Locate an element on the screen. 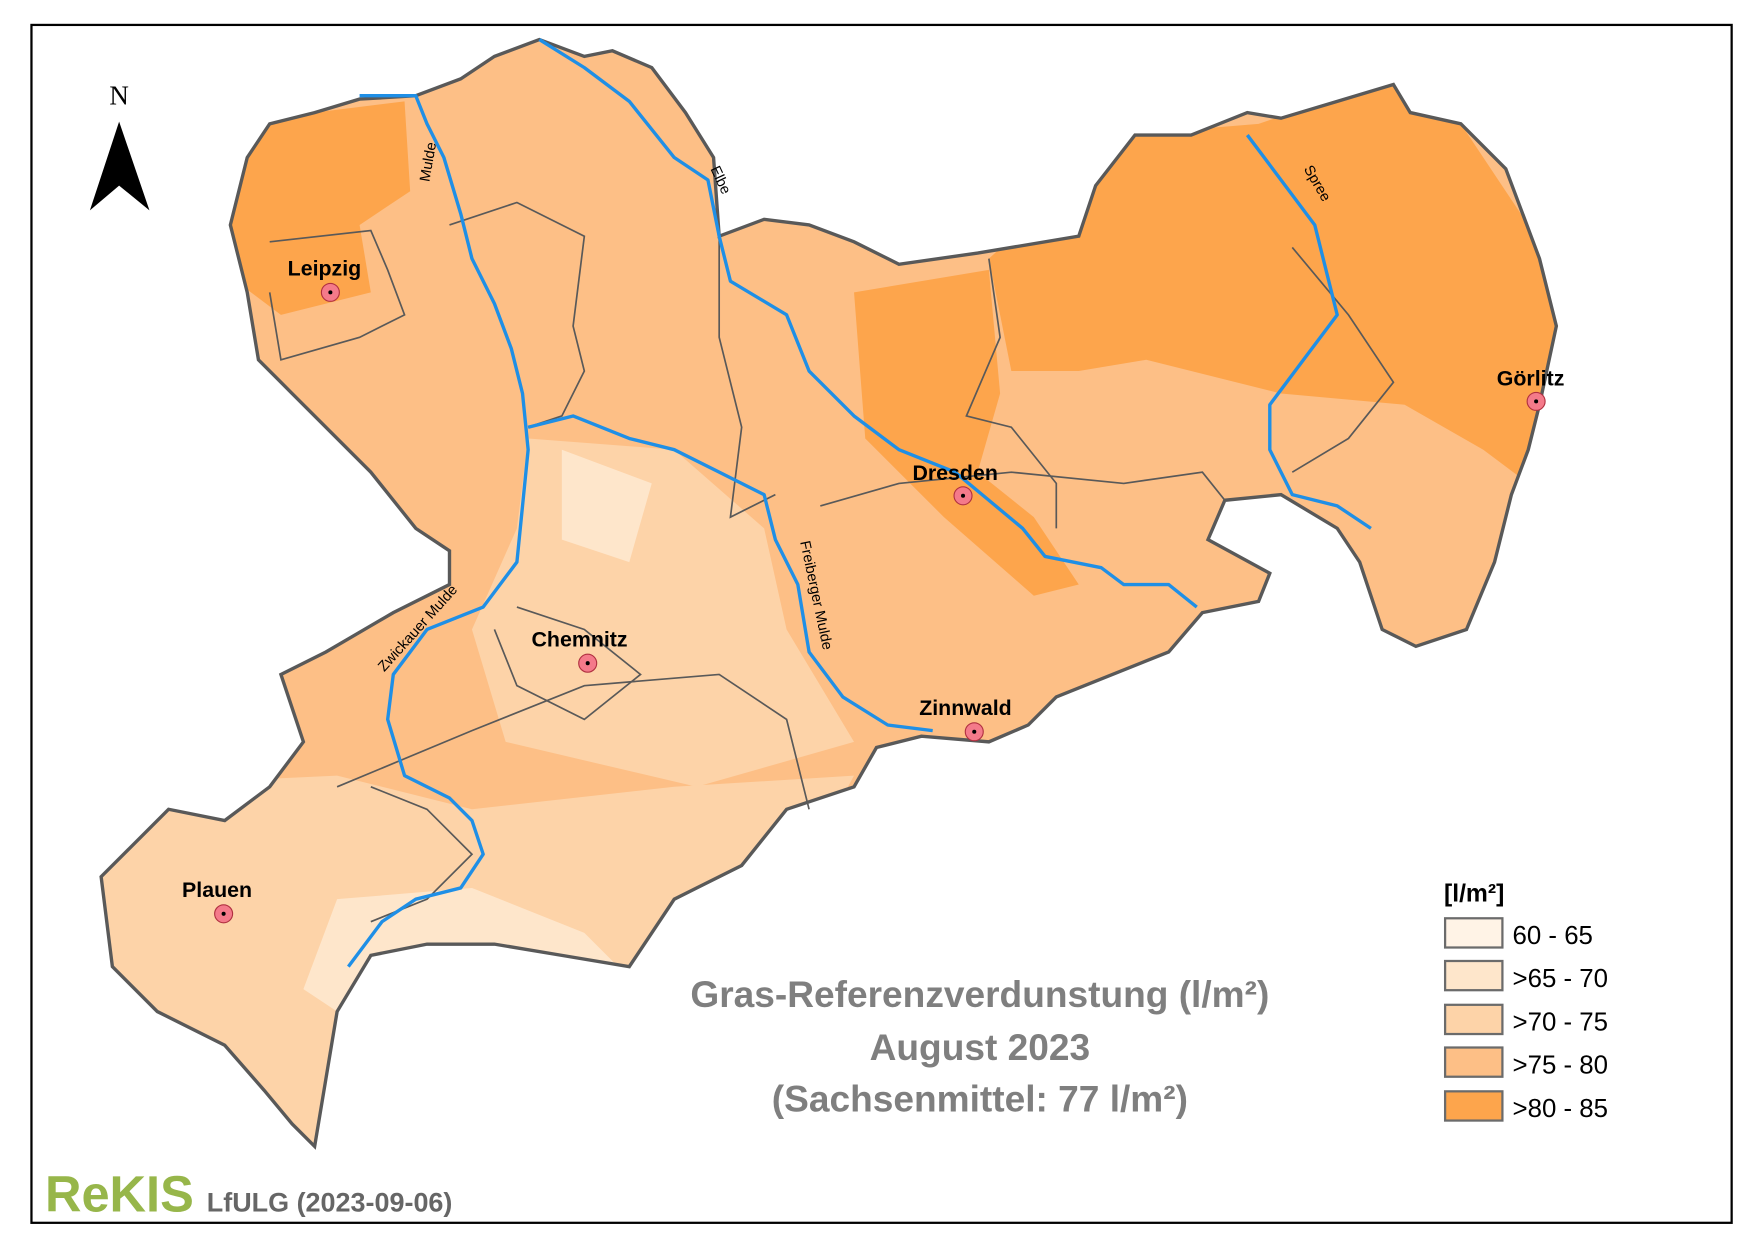 The image size is (1753, 1241). svg-text: N is located at coordinates (118, 96).